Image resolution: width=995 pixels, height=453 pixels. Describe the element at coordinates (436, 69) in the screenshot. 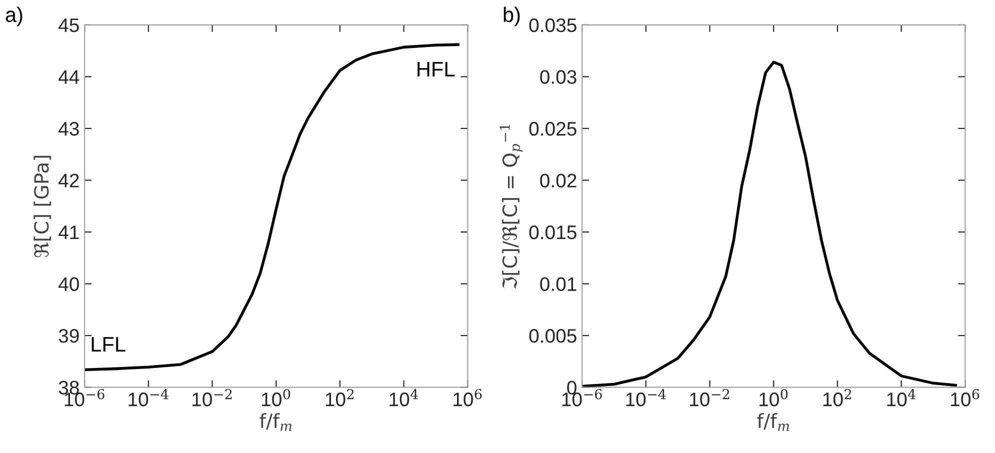

I see `annotation: HFL` at that location.